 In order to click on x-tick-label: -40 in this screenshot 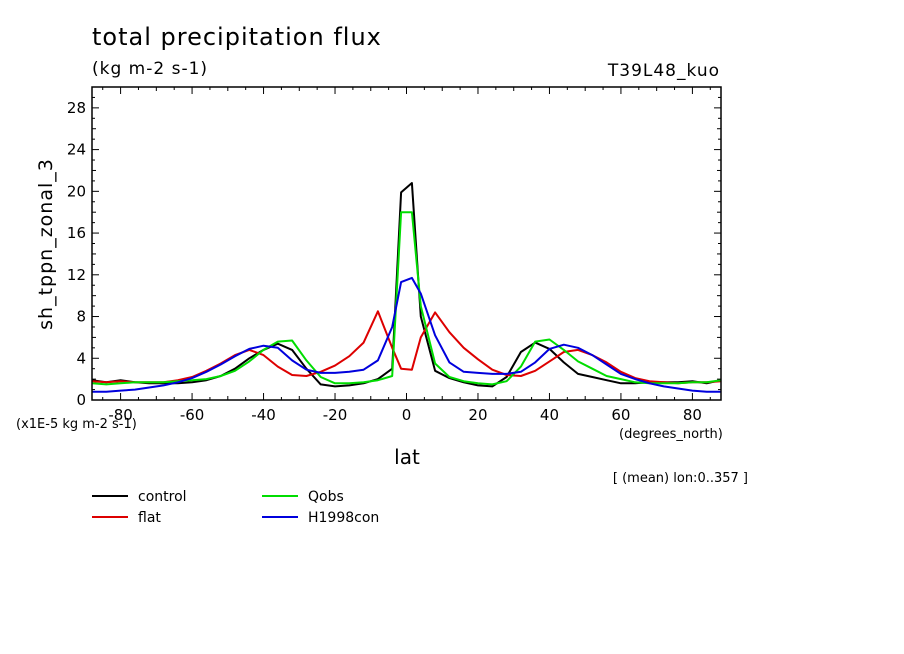, I will do `click(263, 415)`.